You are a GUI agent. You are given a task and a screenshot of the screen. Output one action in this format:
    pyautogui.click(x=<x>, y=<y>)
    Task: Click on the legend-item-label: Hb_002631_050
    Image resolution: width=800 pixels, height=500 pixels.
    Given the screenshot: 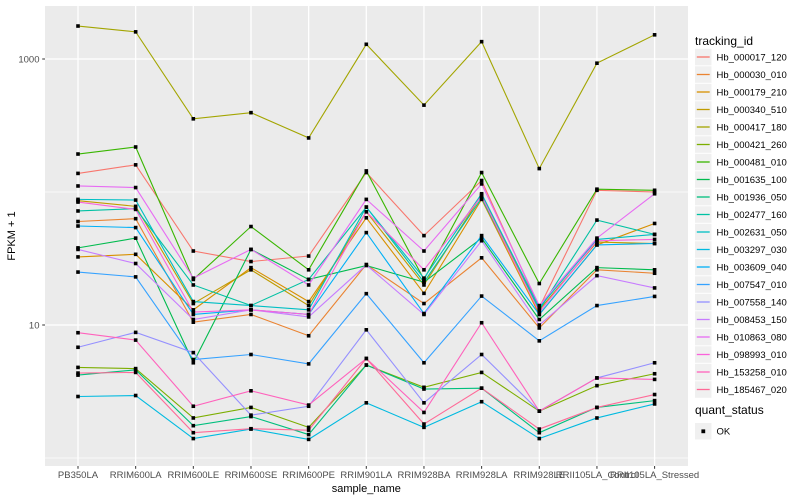 What is the action you would take?
    pyautogui.click(x=752, y=232)
    